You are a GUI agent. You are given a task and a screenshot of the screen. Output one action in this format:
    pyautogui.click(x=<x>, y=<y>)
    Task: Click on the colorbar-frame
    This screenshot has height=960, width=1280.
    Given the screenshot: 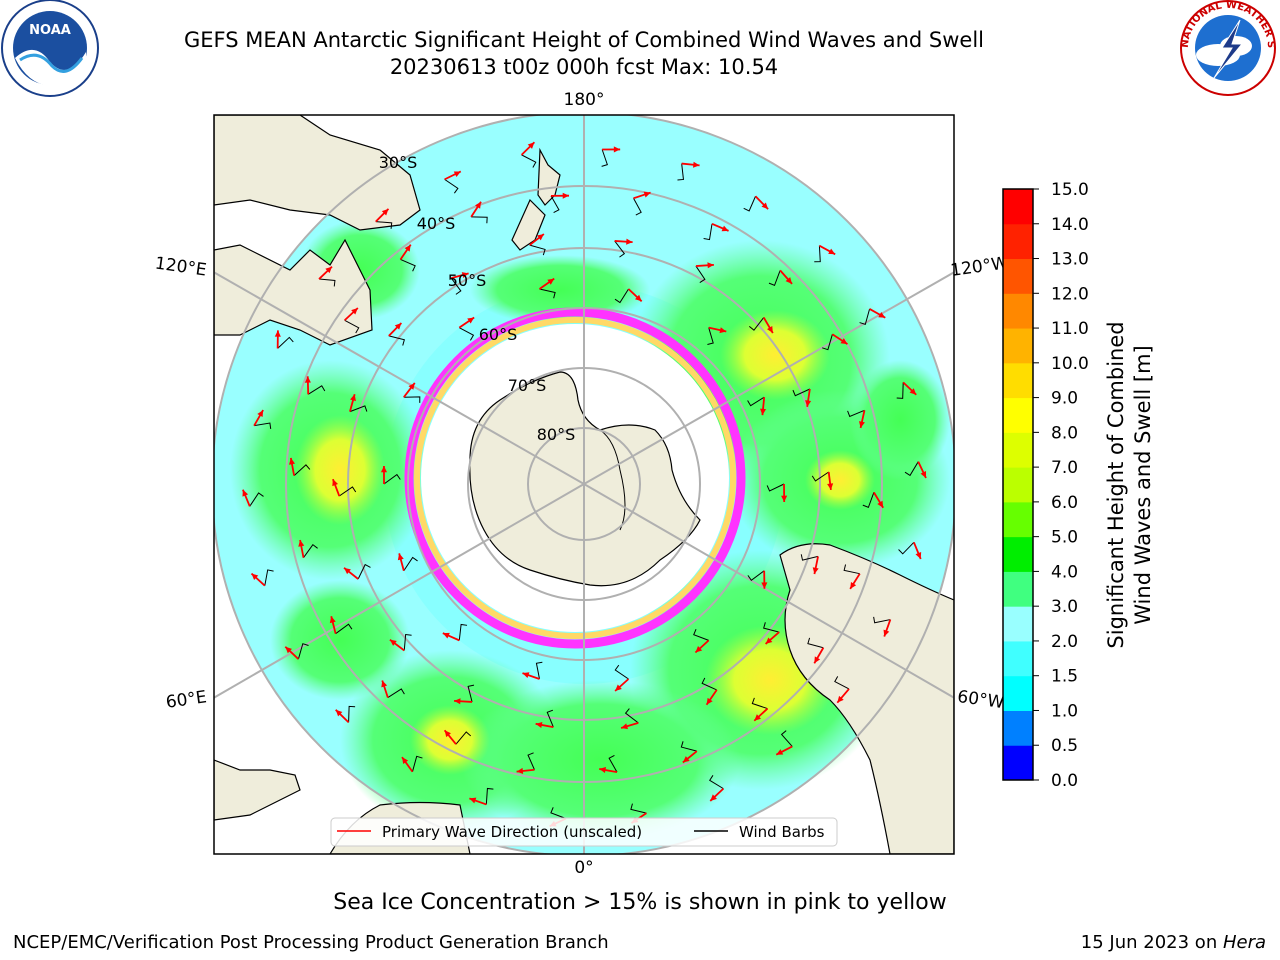 What is the action you would take?
    pyautogui.click(x=1018, y=484)
    